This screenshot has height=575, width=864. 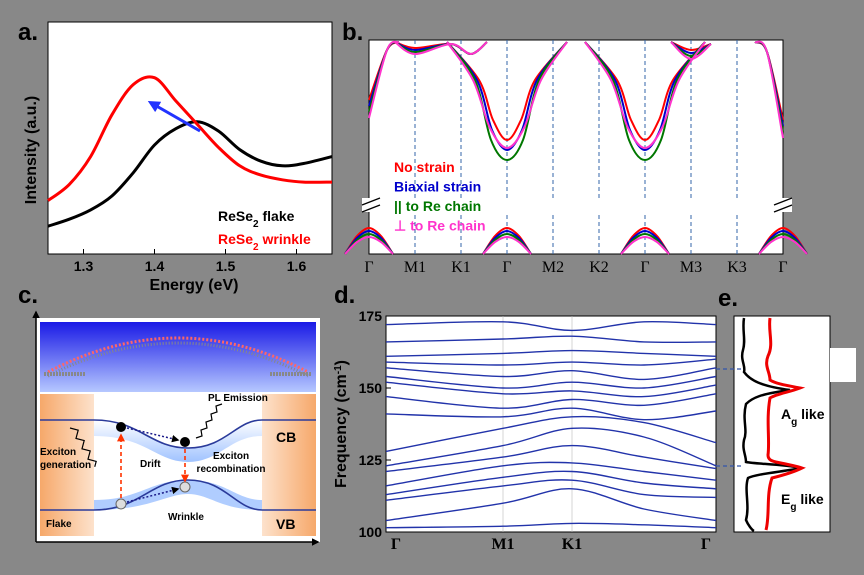 I want to click on cb-label: CB, so click(x=286, y=437).